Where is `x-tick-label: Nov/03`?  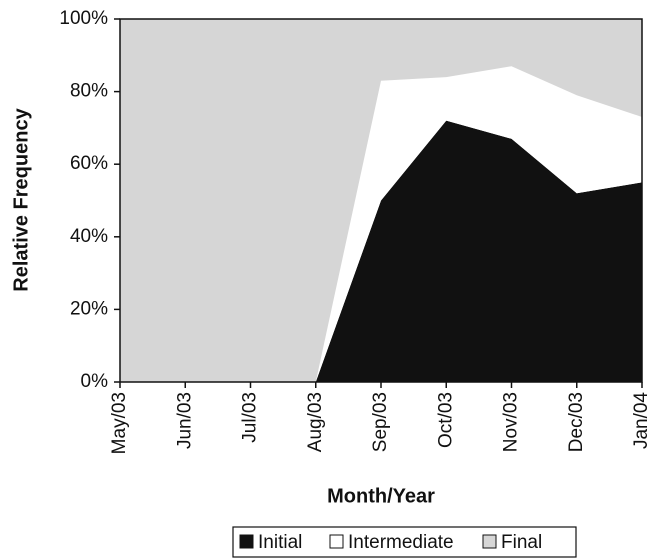
x-tick-label: Nov/03 is located at coordinates (511, 422).